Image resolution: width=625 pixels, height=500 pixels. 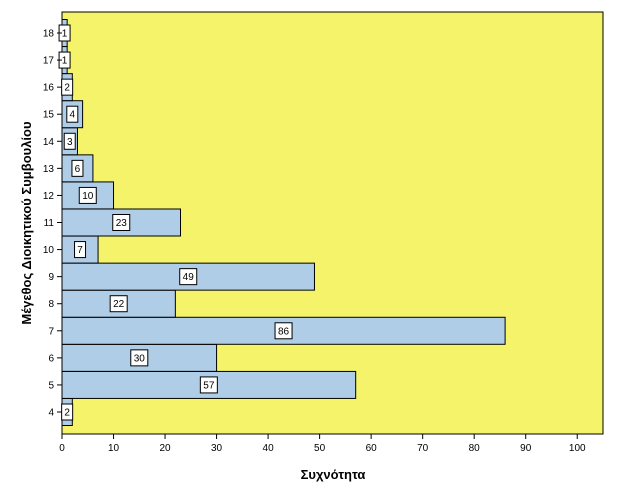 What do you see at coordinates (51, 385) in the screenshot?
I see `y-tick-label-5: 5` at bounding box center [51, 385].